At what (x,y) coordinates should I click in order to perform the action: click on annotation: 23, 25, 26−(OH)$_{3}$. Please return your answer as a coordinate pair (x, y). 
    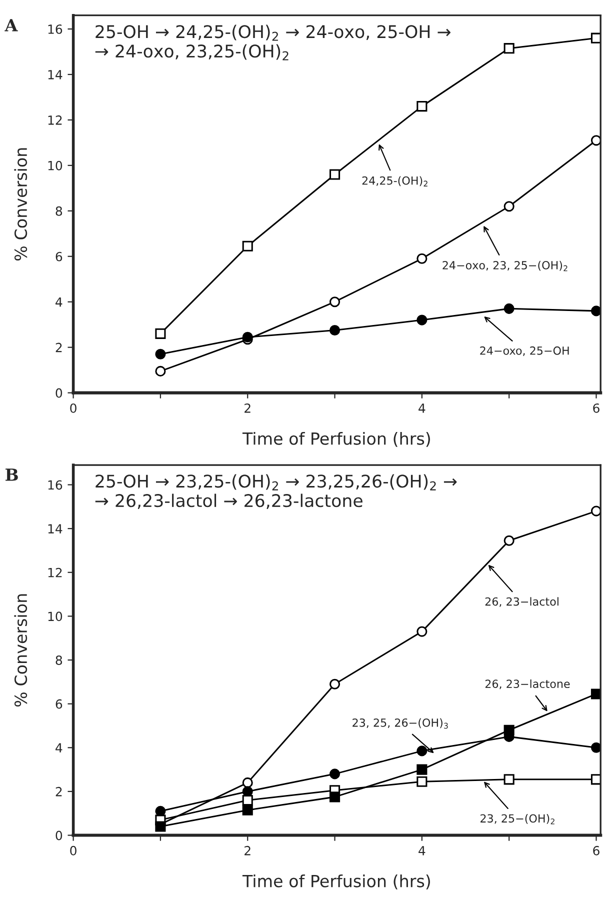
    Looking at the image, I should click on (400, 723).